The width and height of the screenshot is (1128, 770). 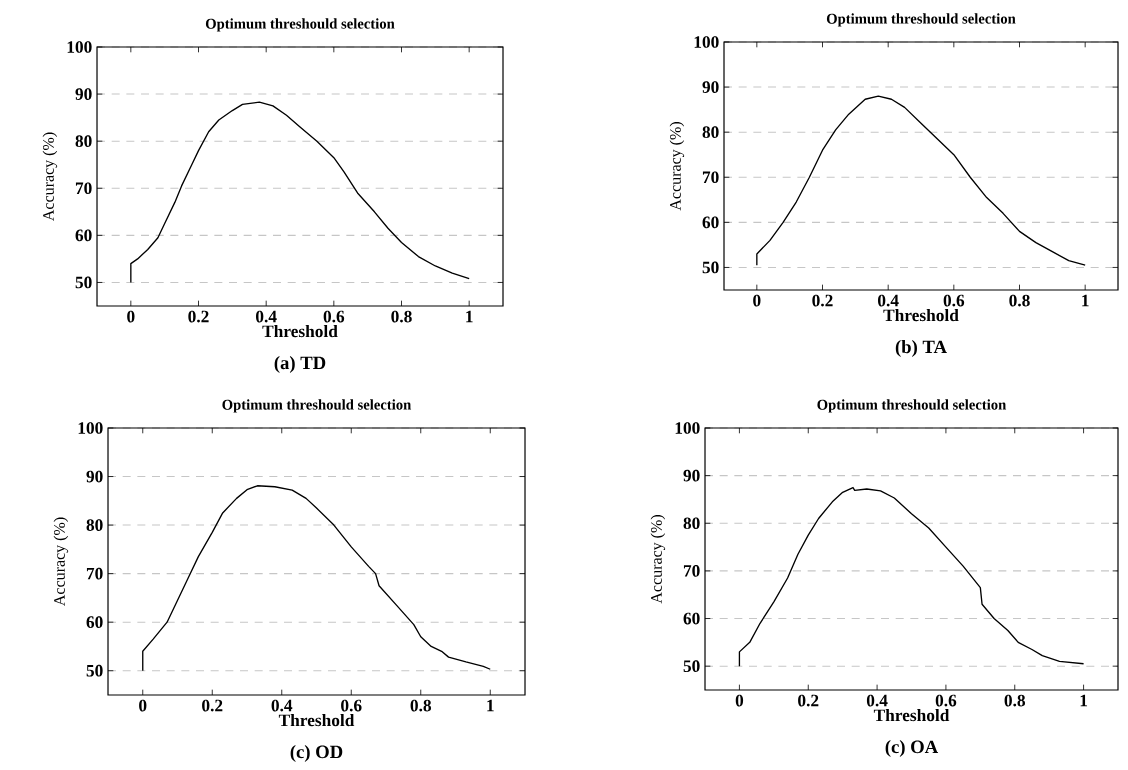 I want to click on text: (a) TD, so click(x=300, y=364).